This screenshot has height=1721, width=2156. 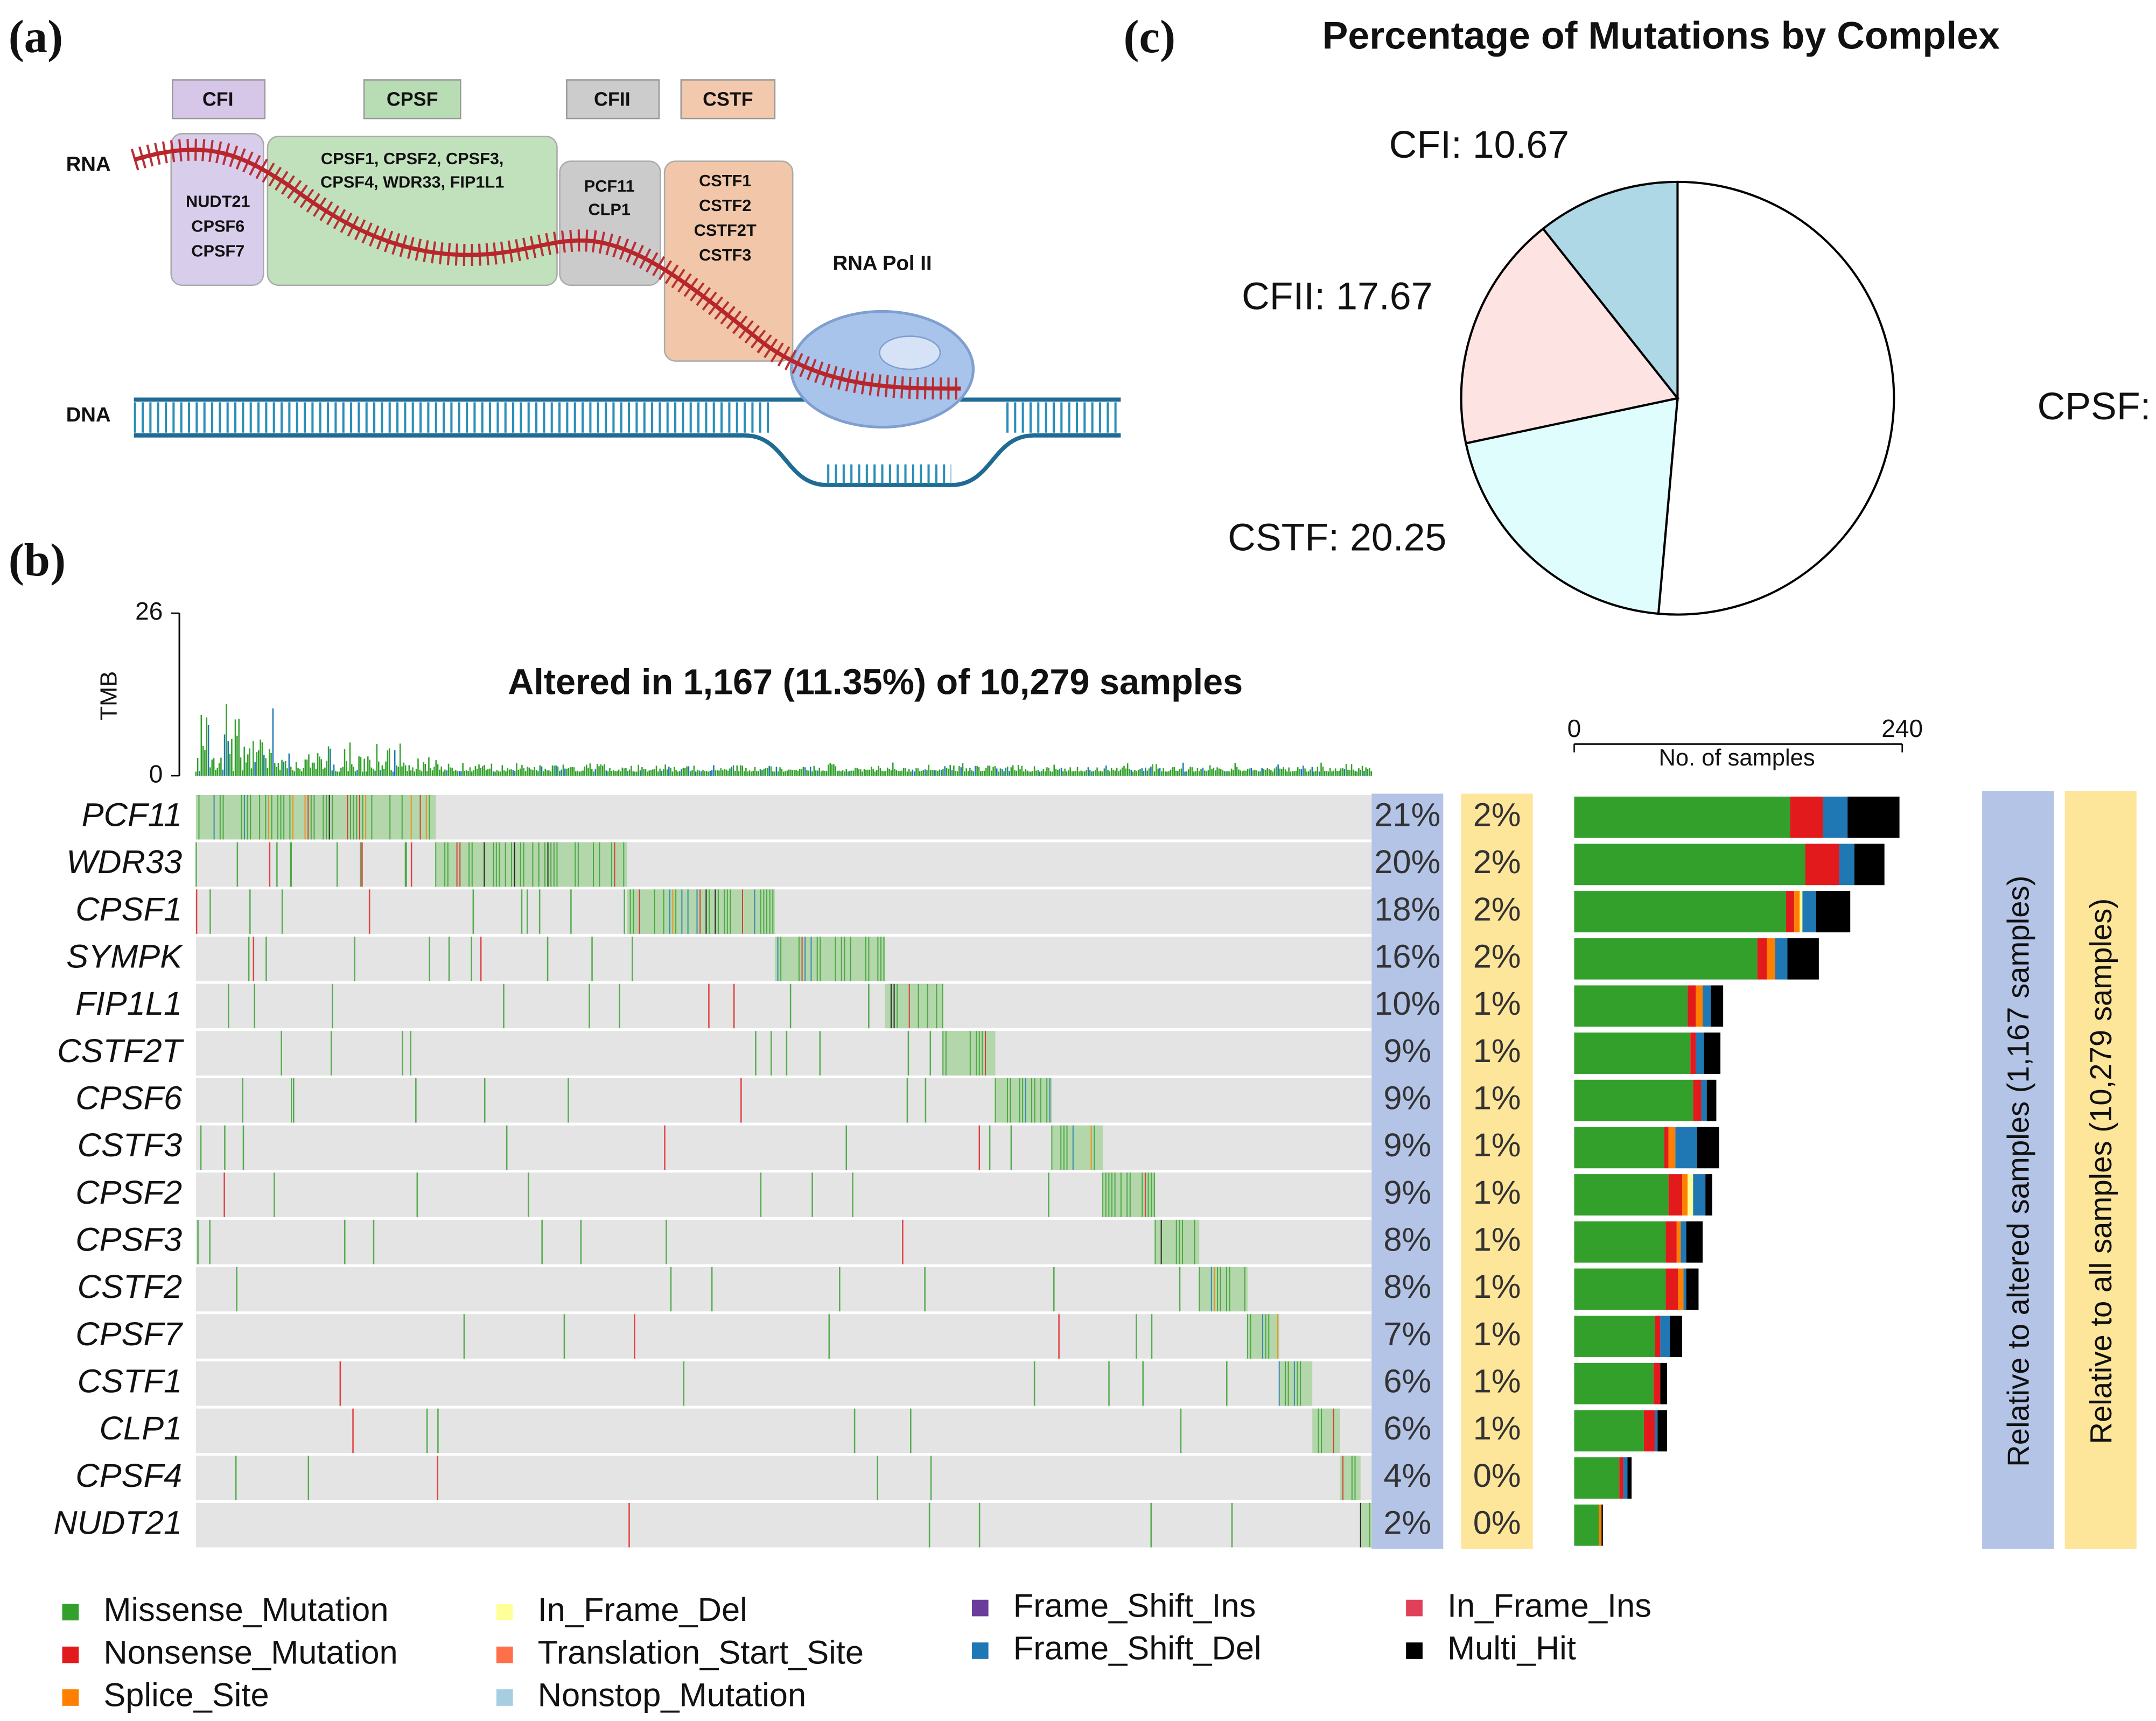 I want to click on dna-label: DNA, so click(x=88, y=415).